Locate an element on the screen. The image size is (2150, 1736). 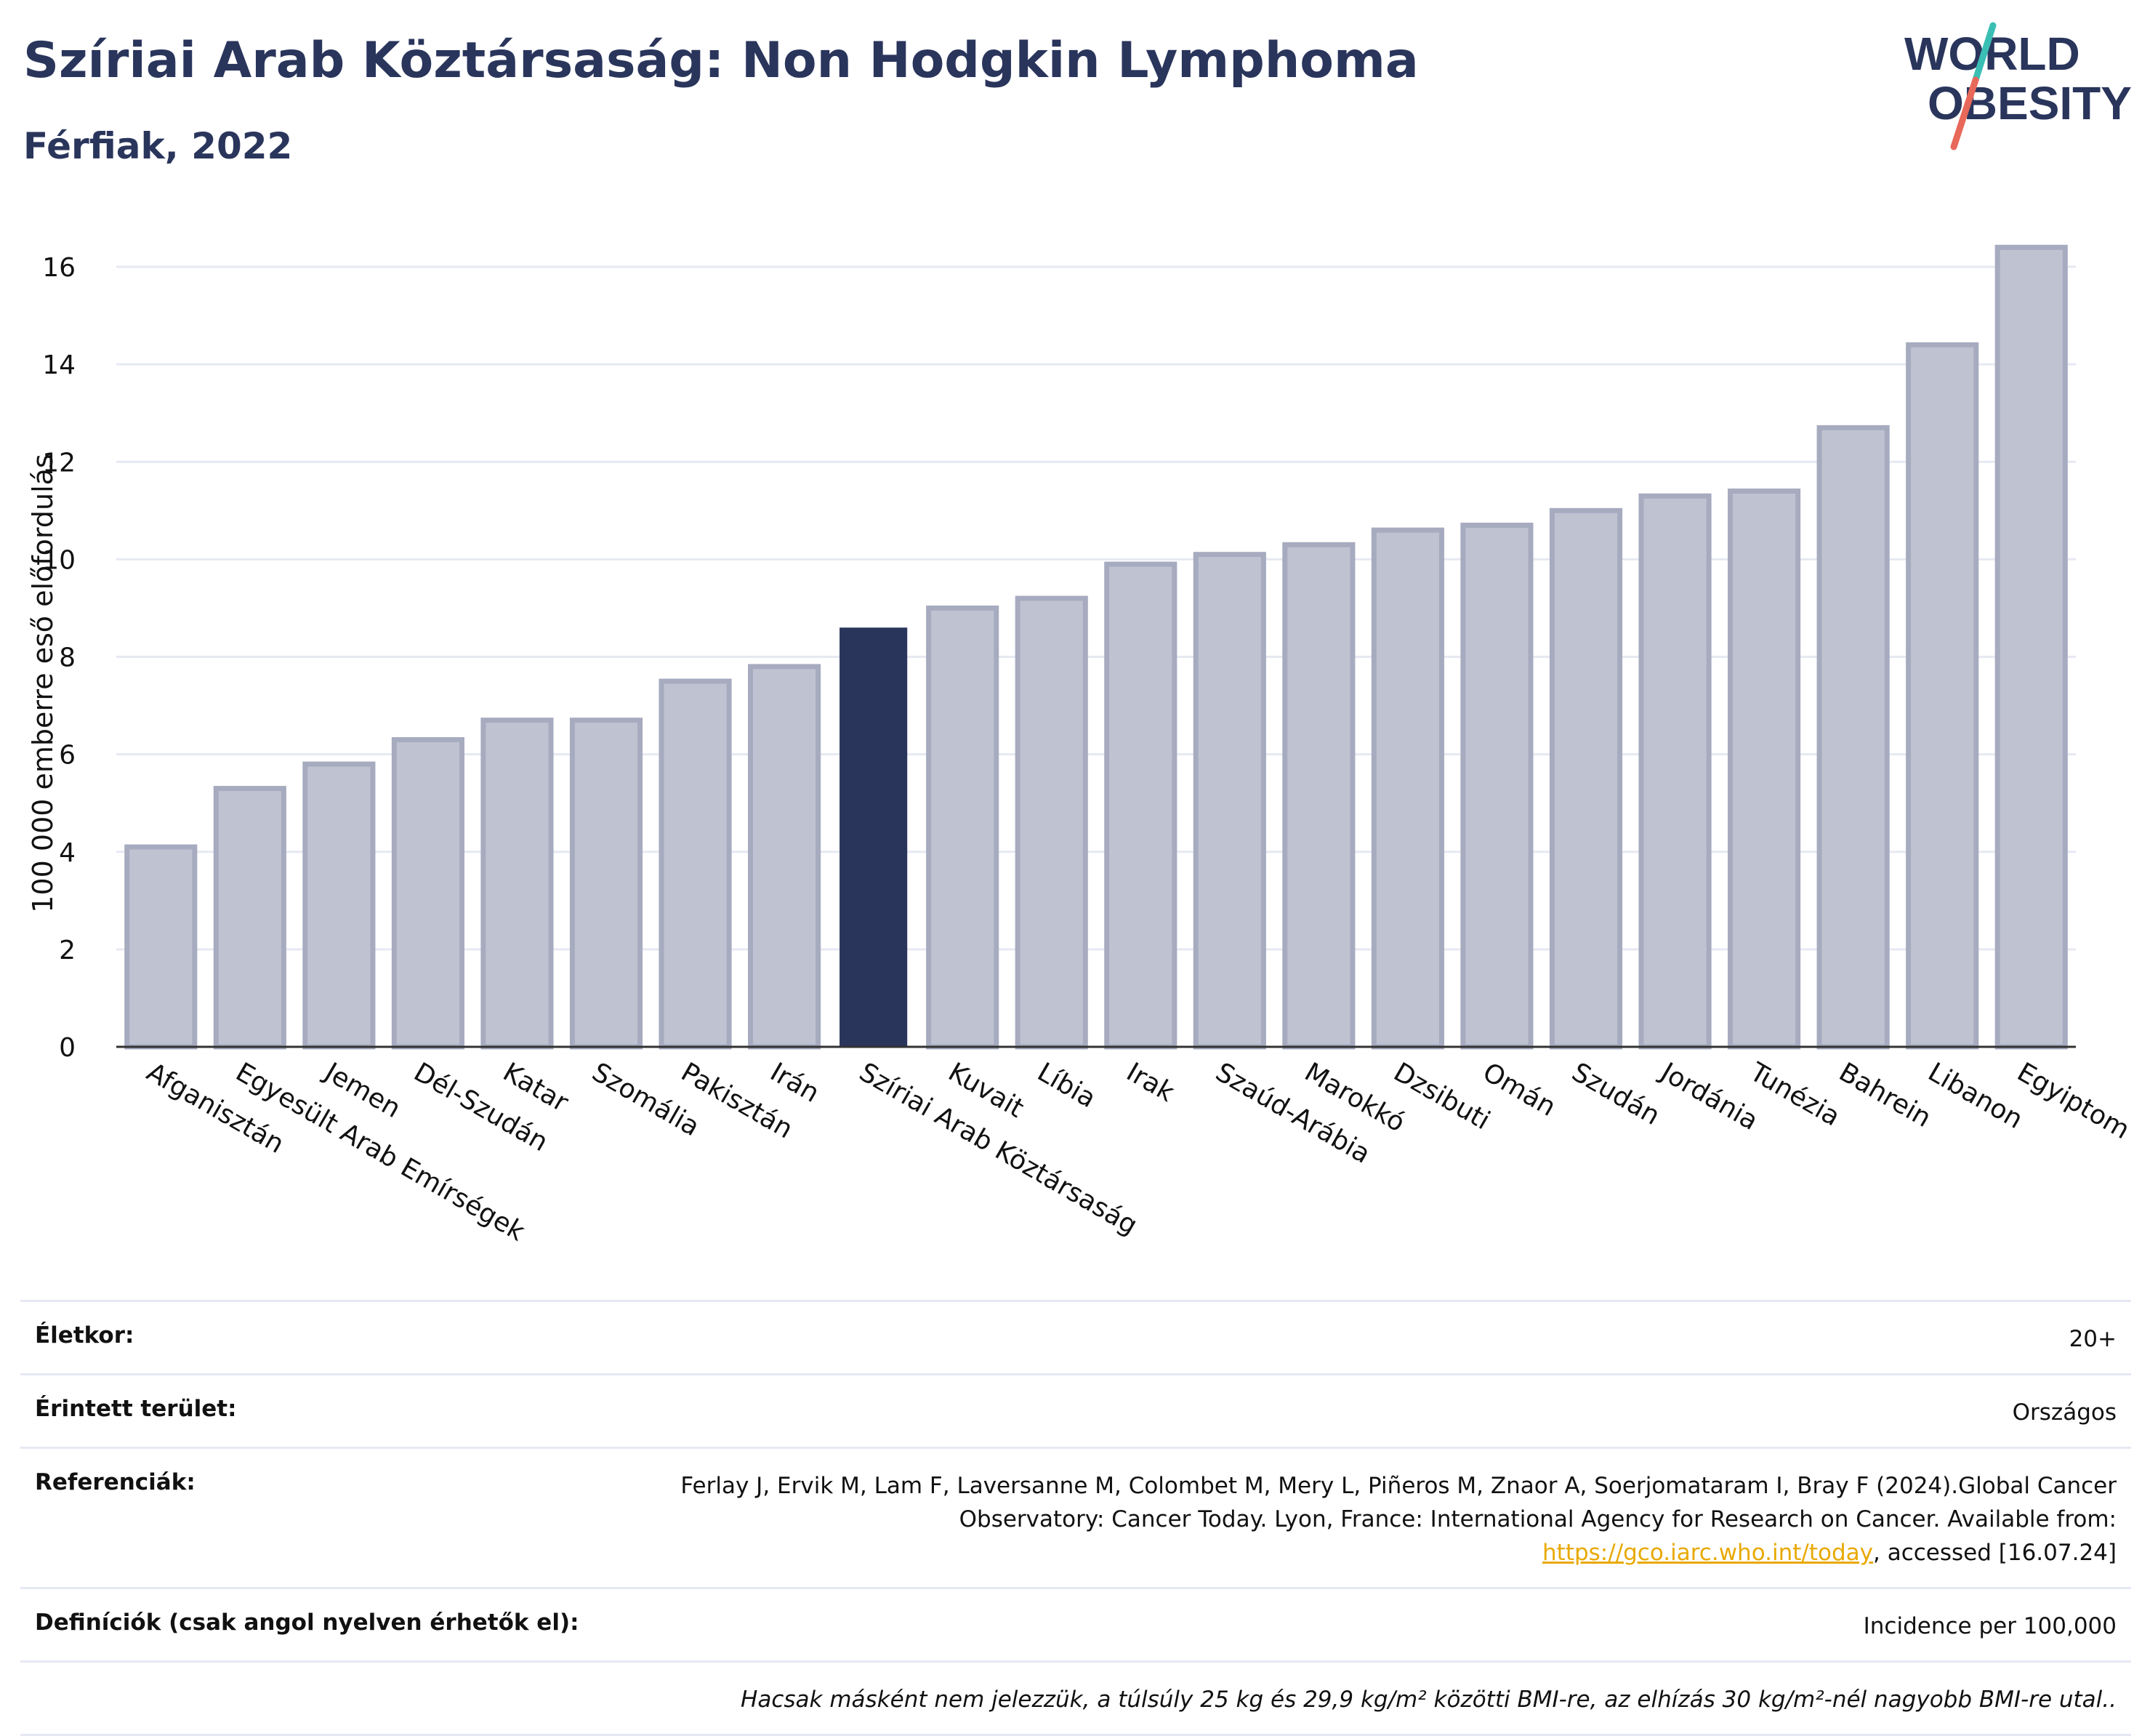
meta-age-value: 20+ is located at coordinates (2093, 1339).